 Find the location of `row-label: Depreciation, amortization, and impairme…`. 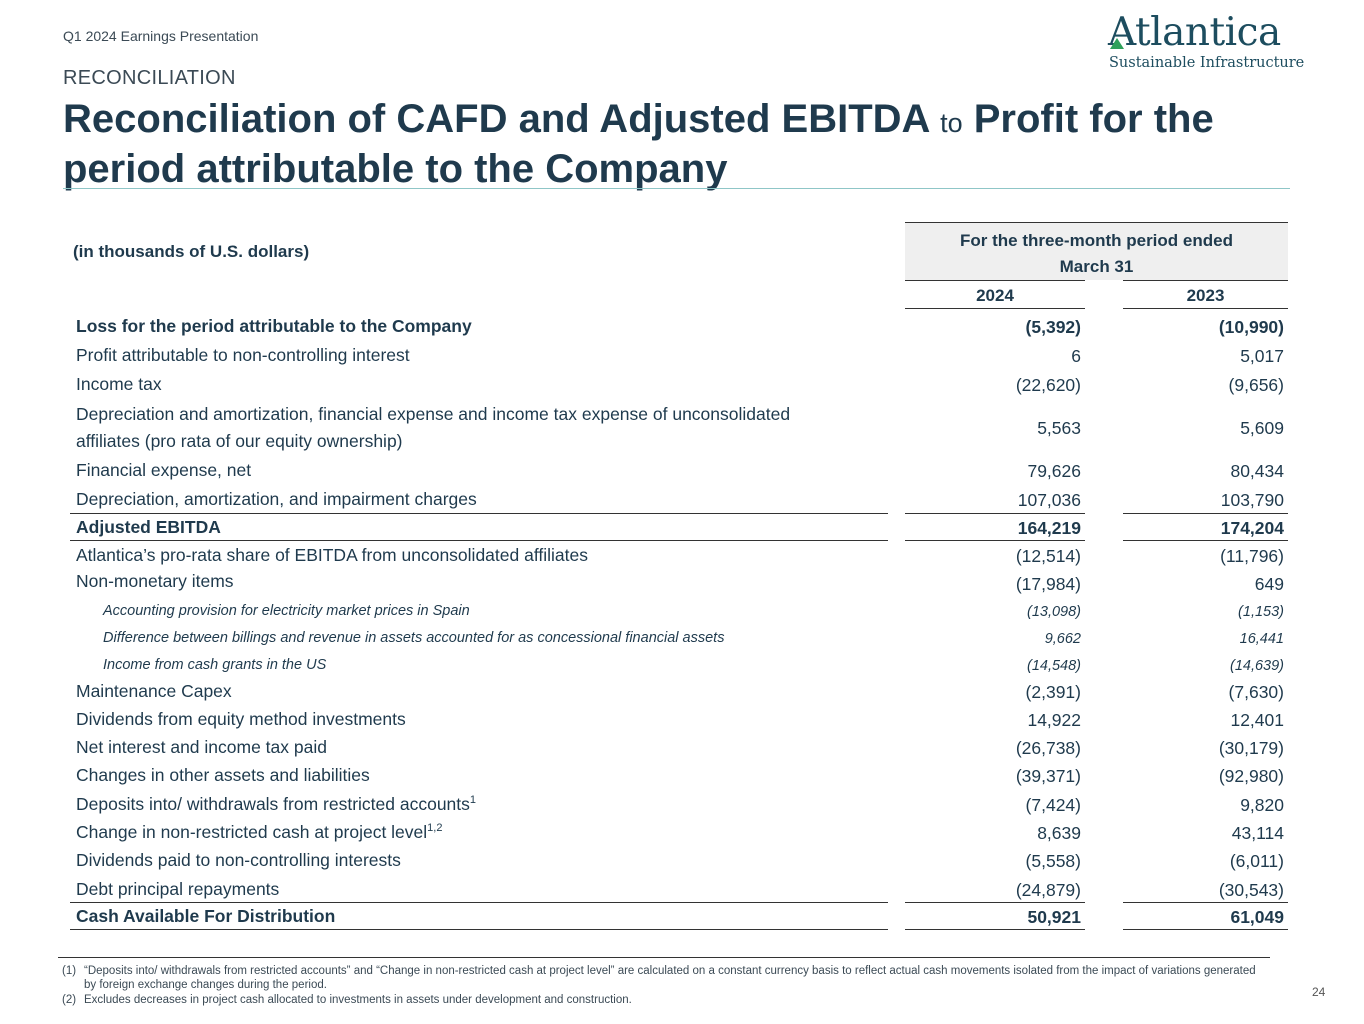

row-label: Depreciation, amortization, and impairme… is located at coordinates (276, 499).